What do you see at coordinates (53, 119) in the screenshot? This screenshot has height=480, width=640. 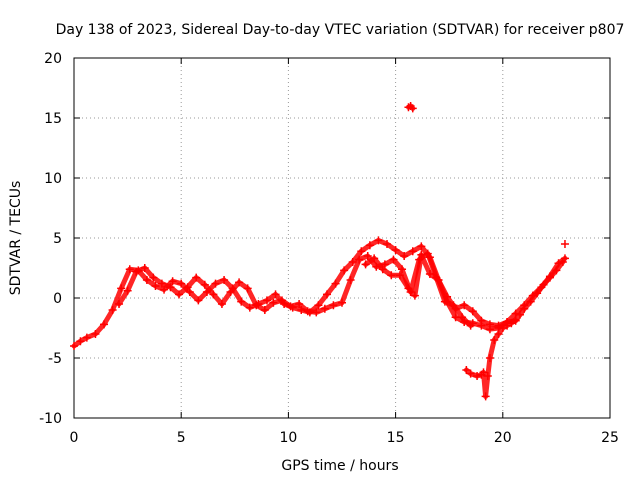 I see `y-tick-label: 15` at bounding box center [53, 119].